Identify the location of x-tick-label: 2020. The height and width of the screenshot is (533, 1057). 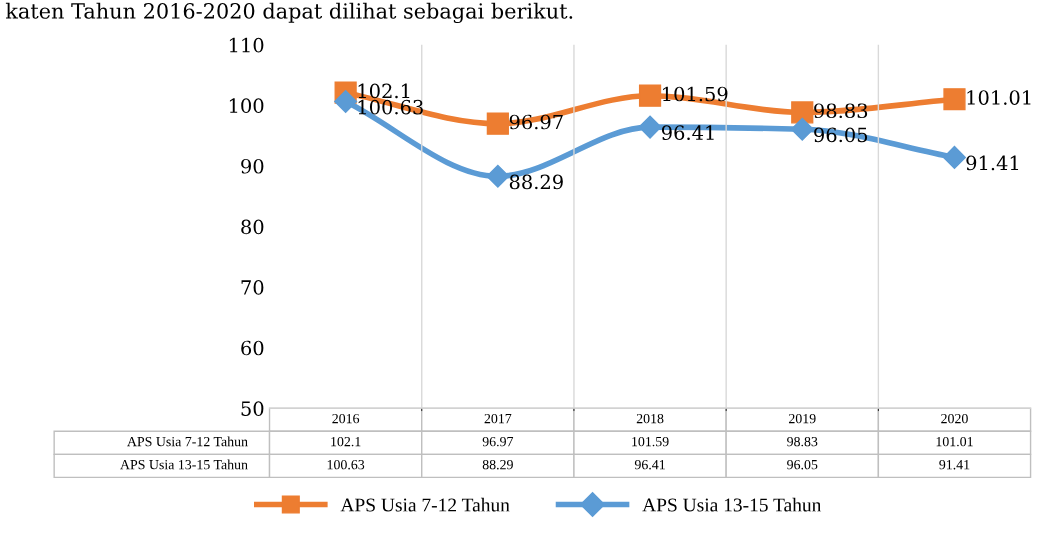
(954, 418).